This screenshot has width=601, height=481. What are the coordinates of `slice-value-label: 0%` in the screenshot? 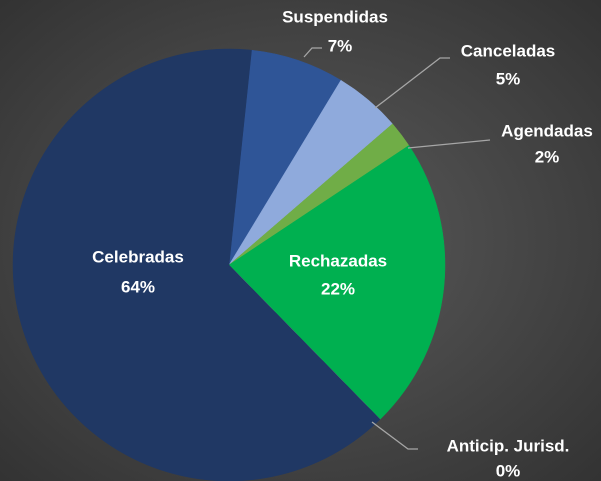 It's located at (508, 470).